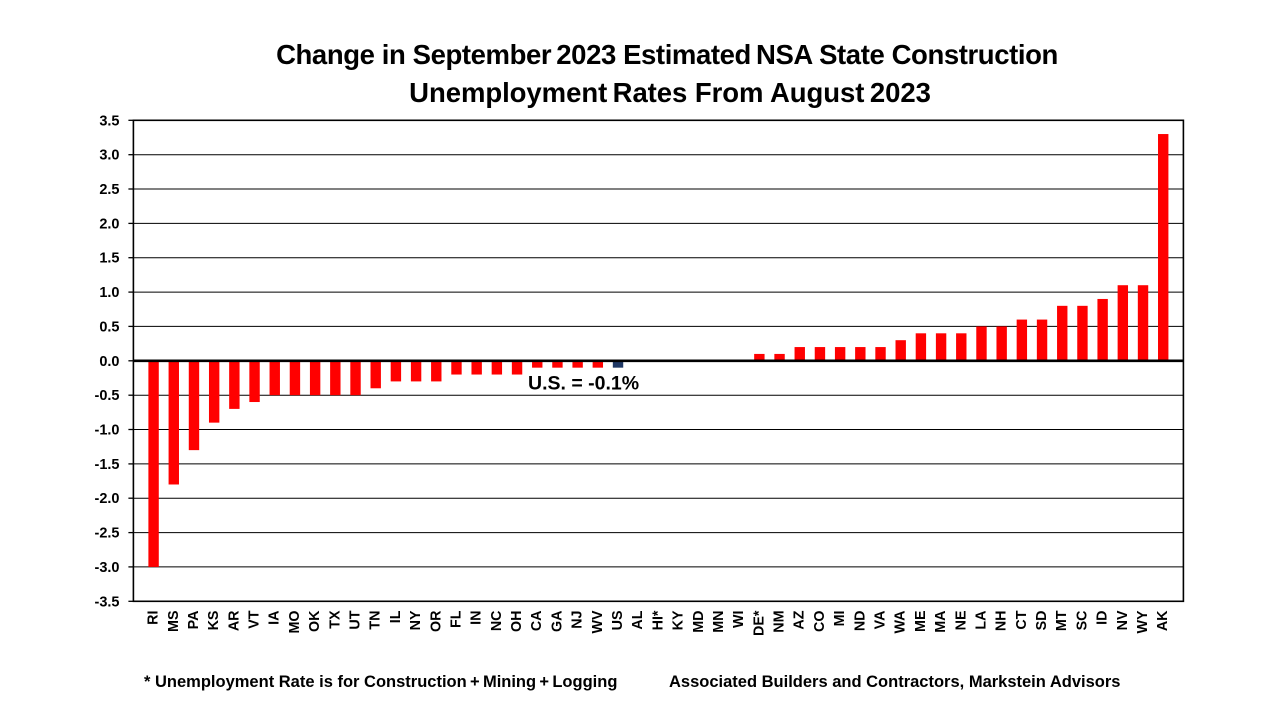  Describe the element at coordinates (901, 622) in the screenshot. I see `svg-text: WA` at that location.